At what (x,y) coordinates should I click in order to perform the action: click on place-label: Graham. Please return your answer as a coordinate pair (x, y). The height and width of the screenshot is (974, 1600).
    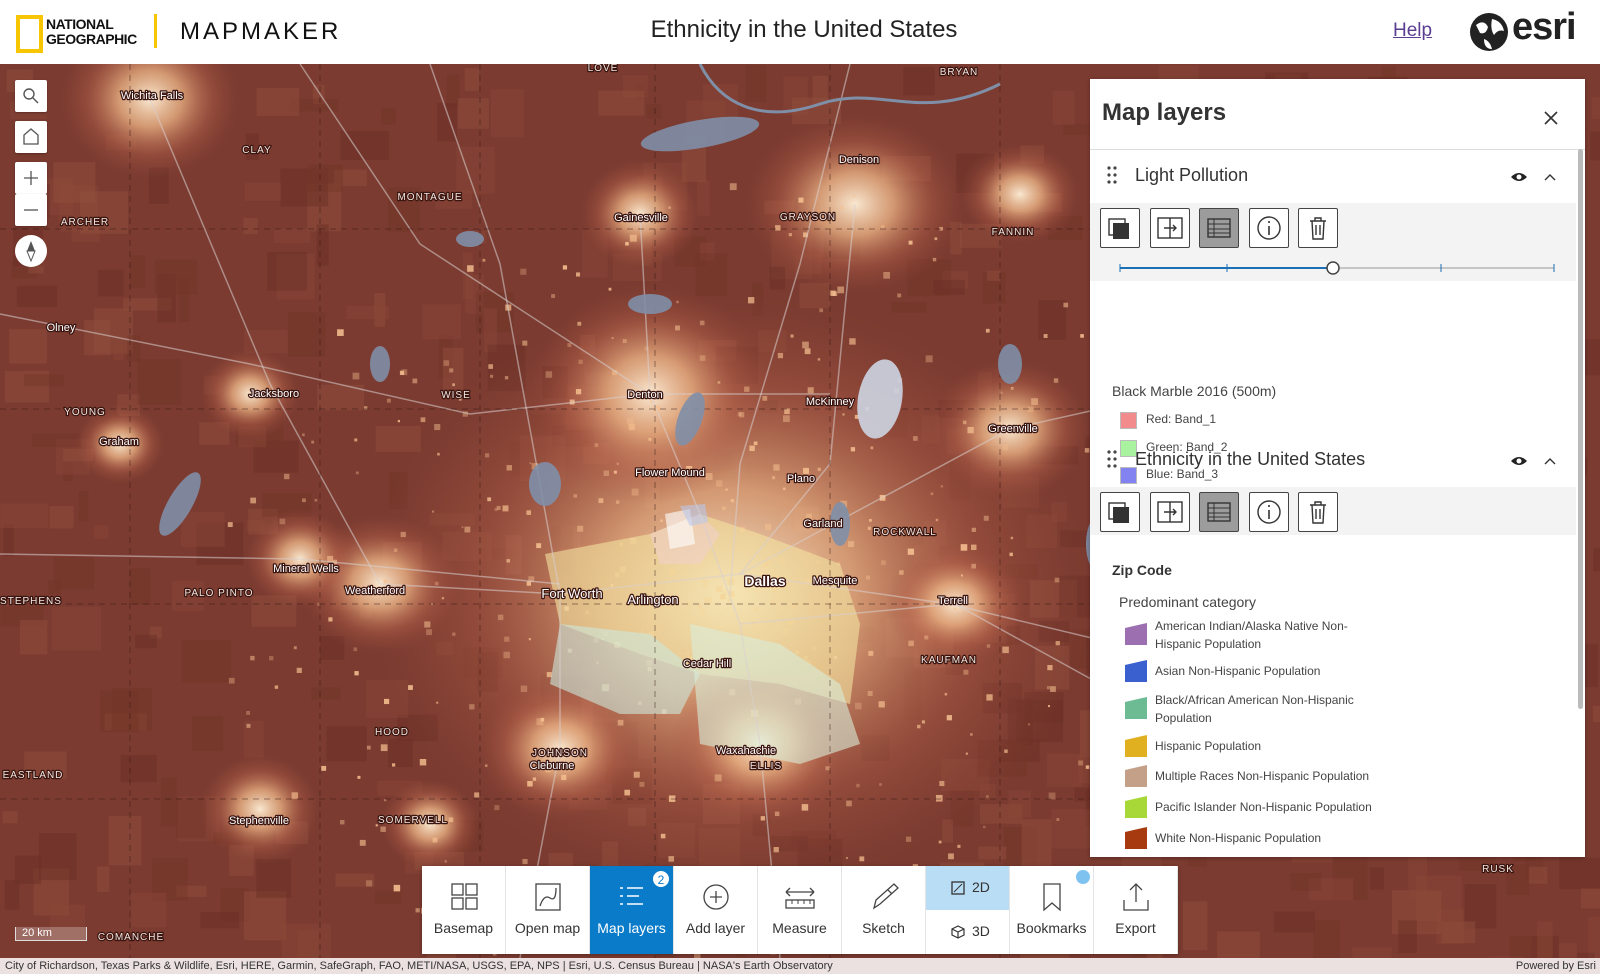
    Looking at the image, I should click on (119, 442).